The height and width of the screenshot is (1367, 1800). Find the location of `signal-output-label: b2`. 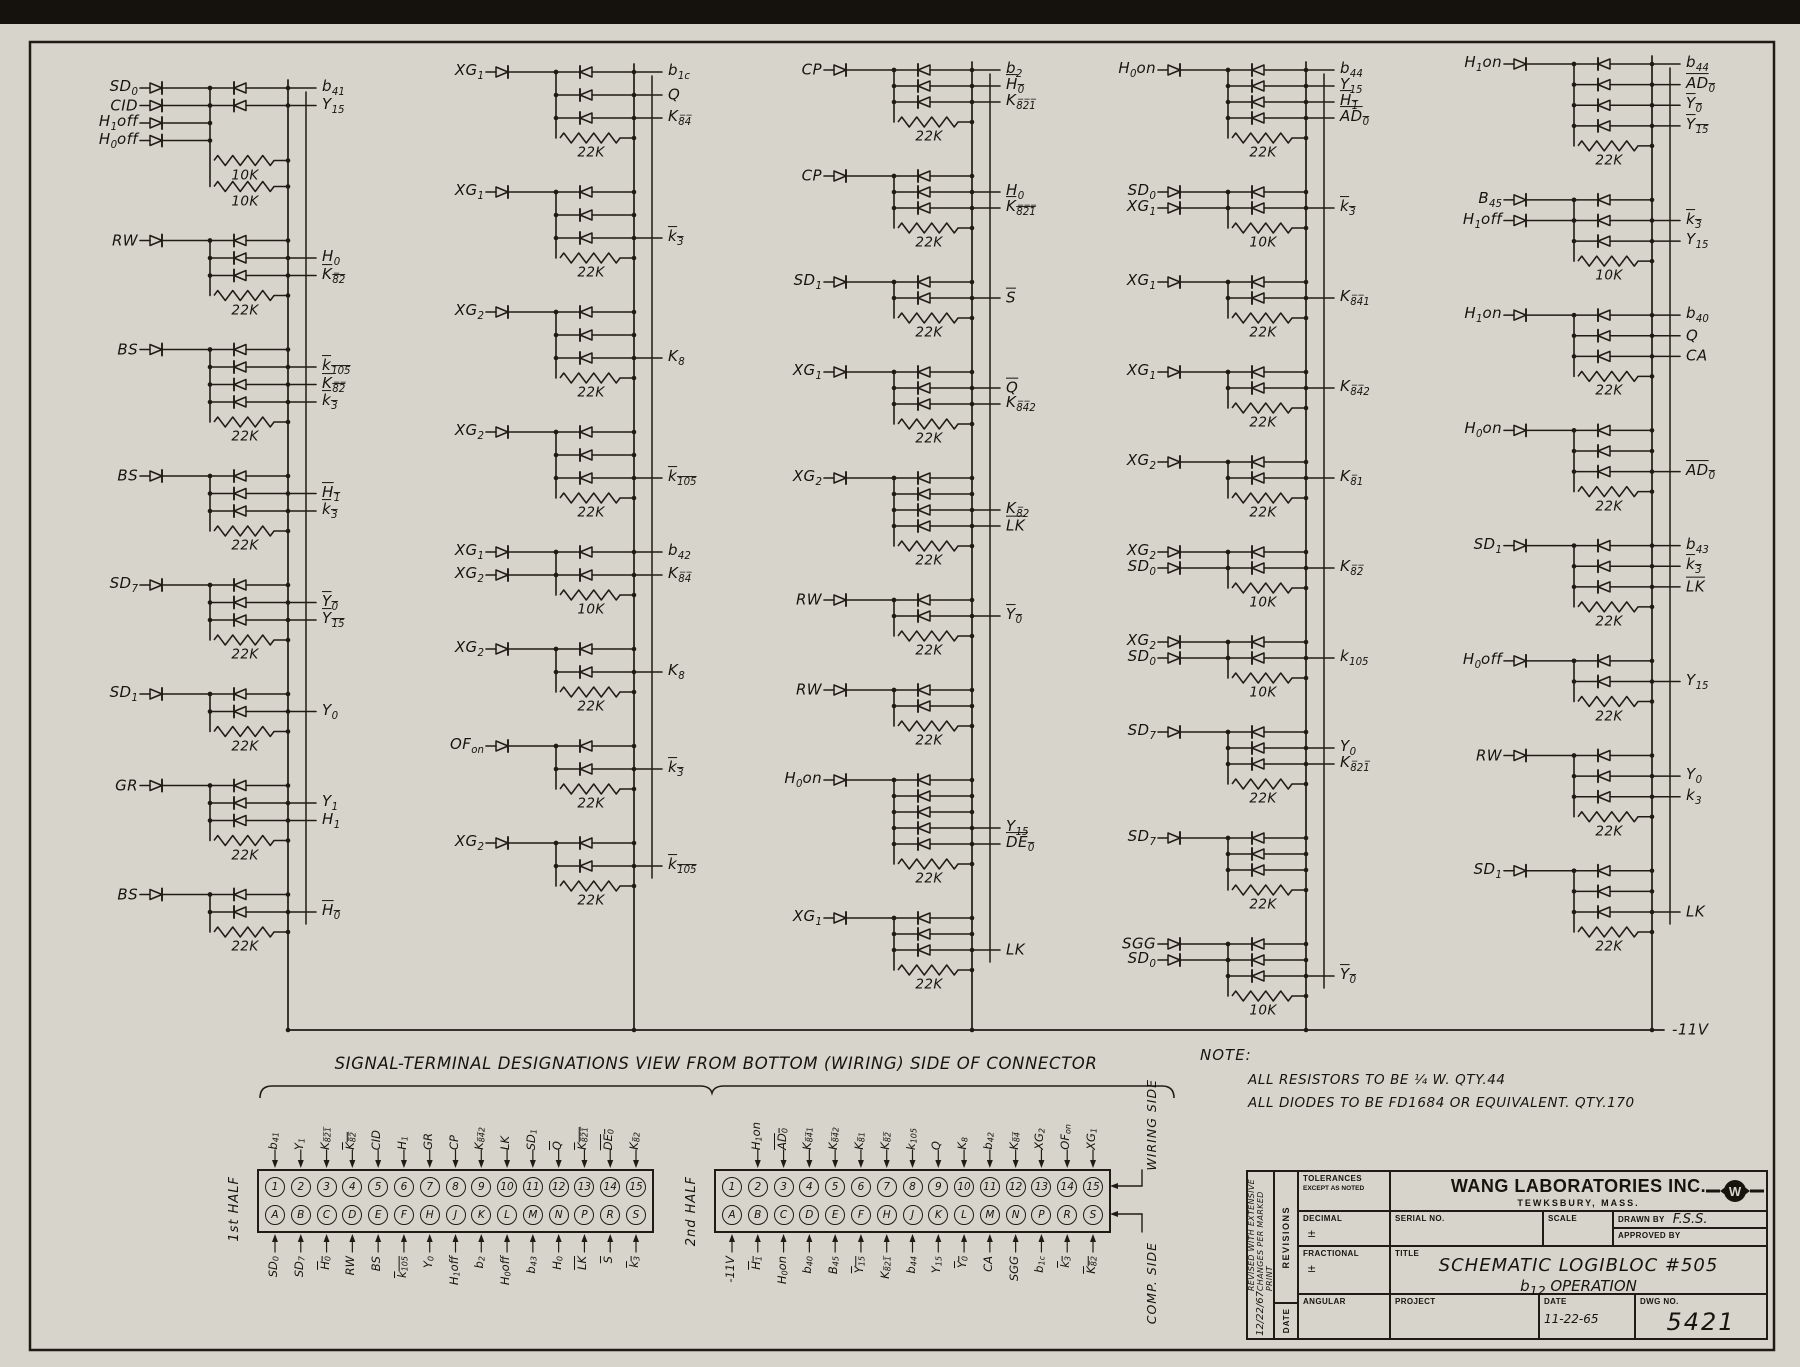

signal-output-label: b2 is located at coordinates (1014, 70).